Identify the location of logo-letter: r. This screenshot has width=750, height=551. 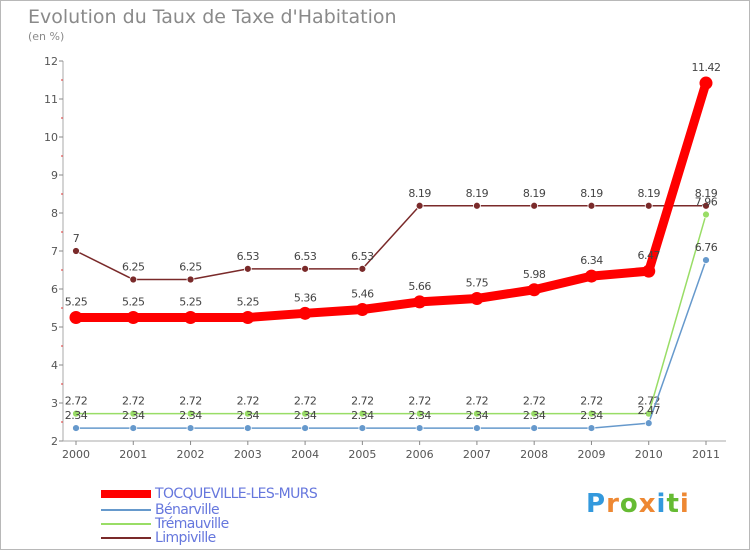
(613, 504).